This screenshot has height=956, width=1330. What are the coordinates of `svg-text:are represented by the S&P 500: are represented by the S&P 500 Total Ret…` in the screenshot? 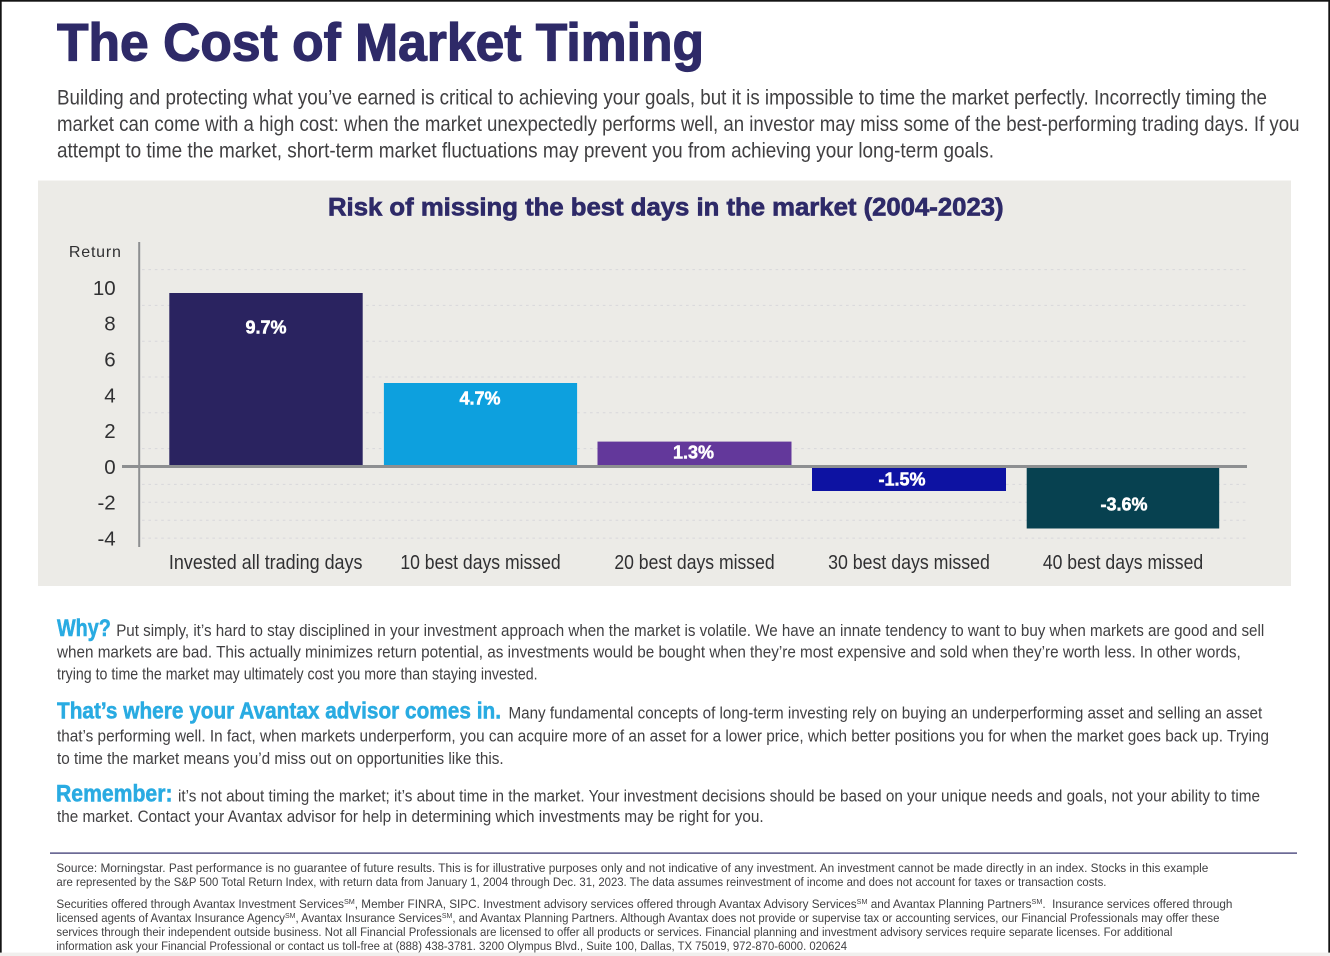 It's located at (581, 882).